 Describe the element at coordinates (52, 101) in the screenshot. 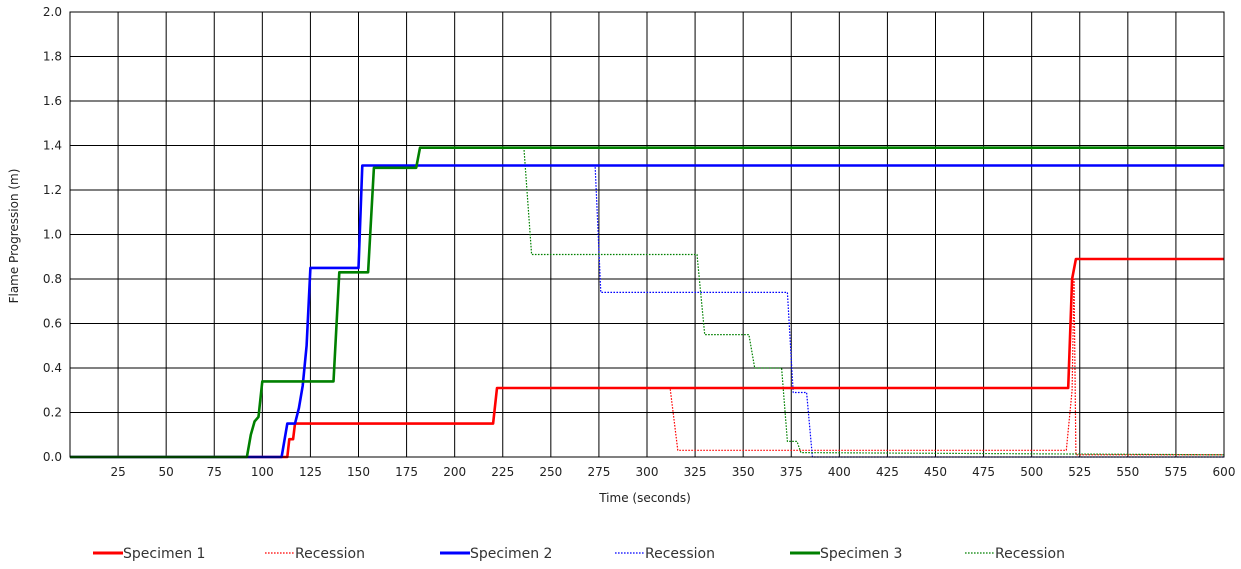

I see `y-tick-label: 1.6` at that location.